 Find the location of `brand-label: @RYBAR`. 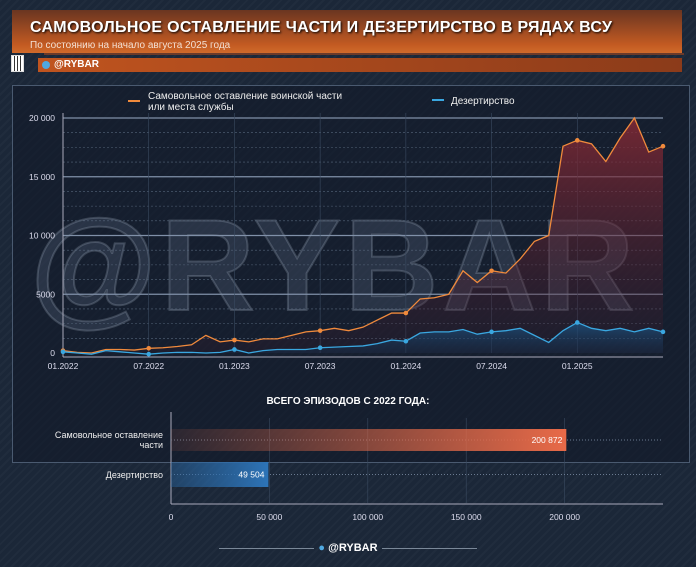

brand-label: @RYBAR is located at coordinates (76, 64).